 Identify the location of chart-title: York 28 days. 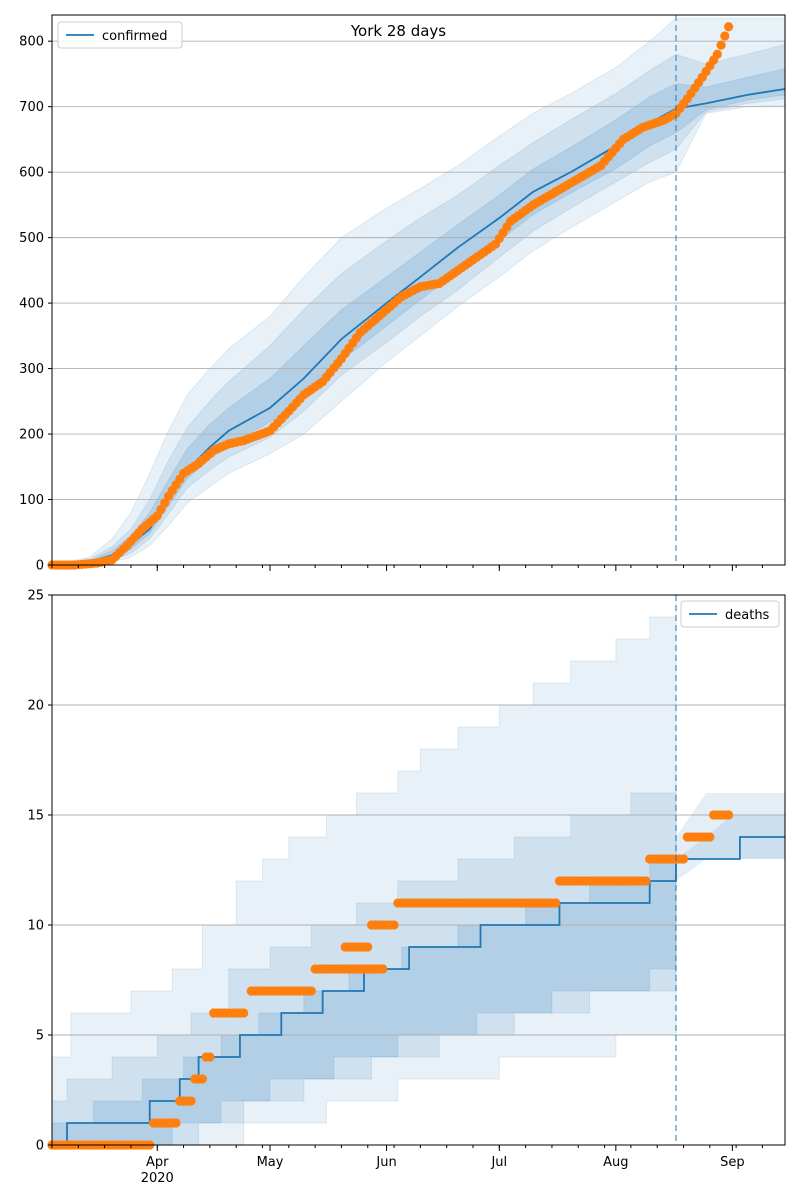
(398, 31).